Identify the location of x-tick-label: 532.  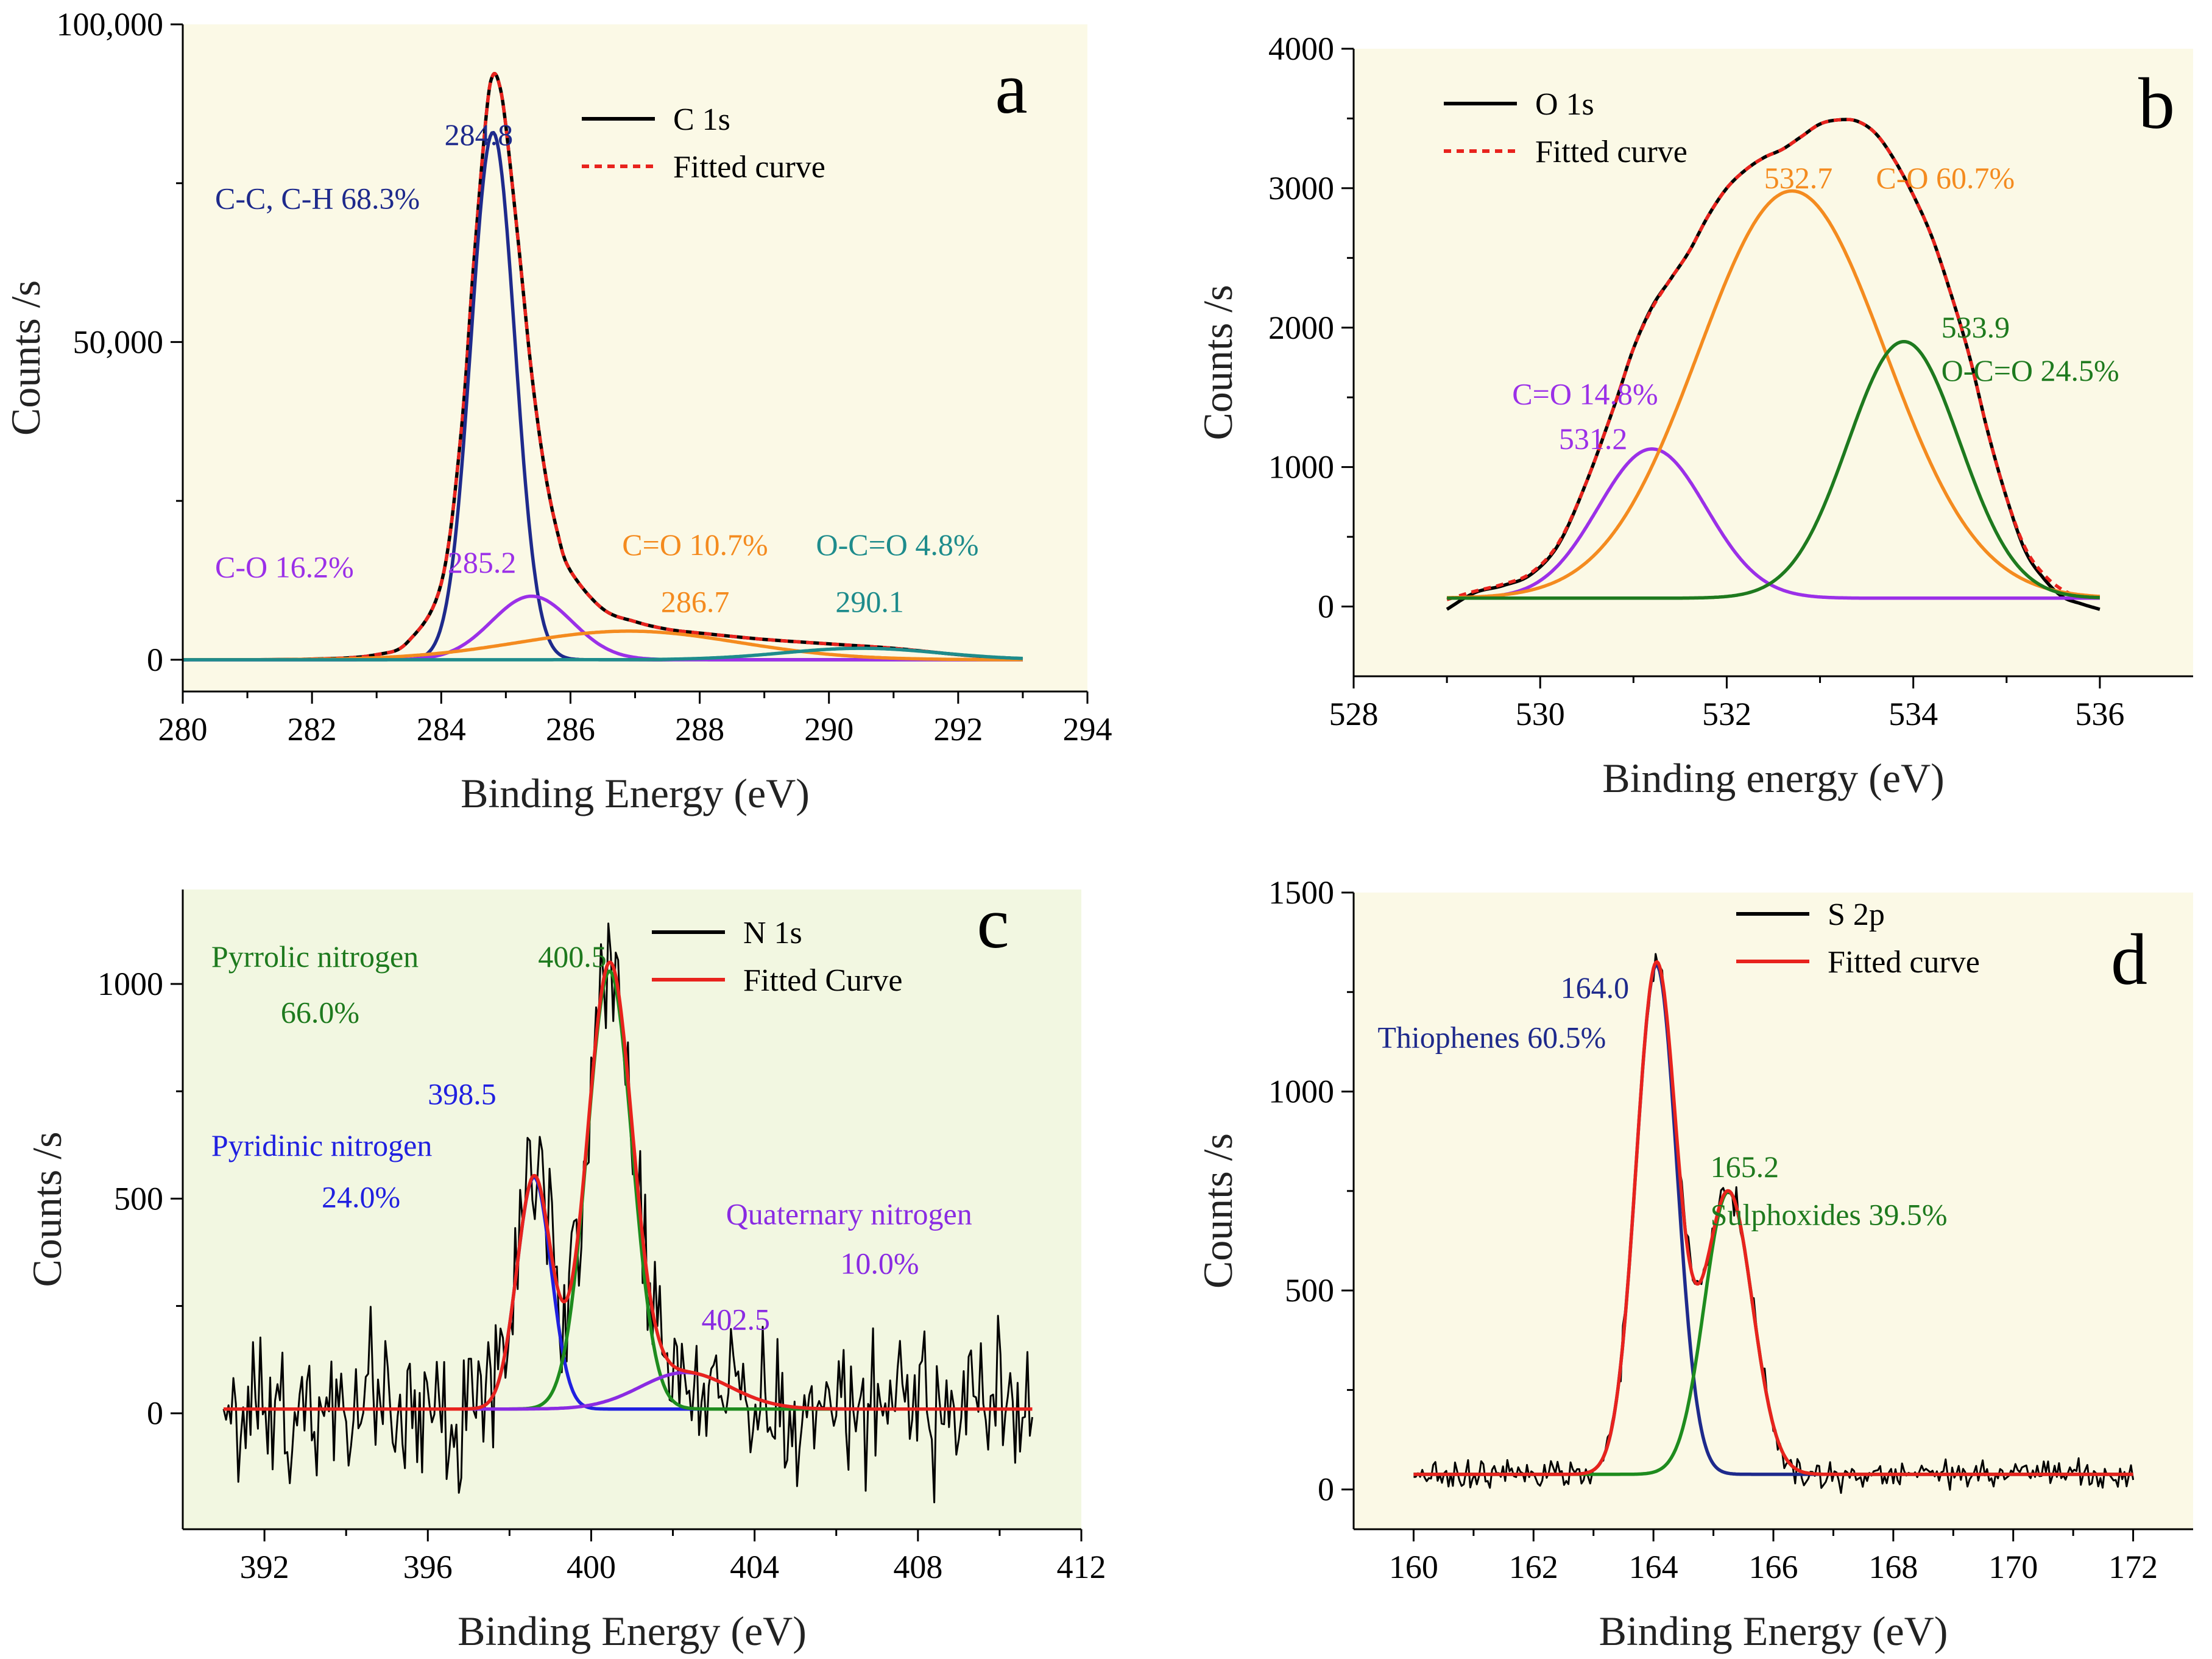
(1726, 714).